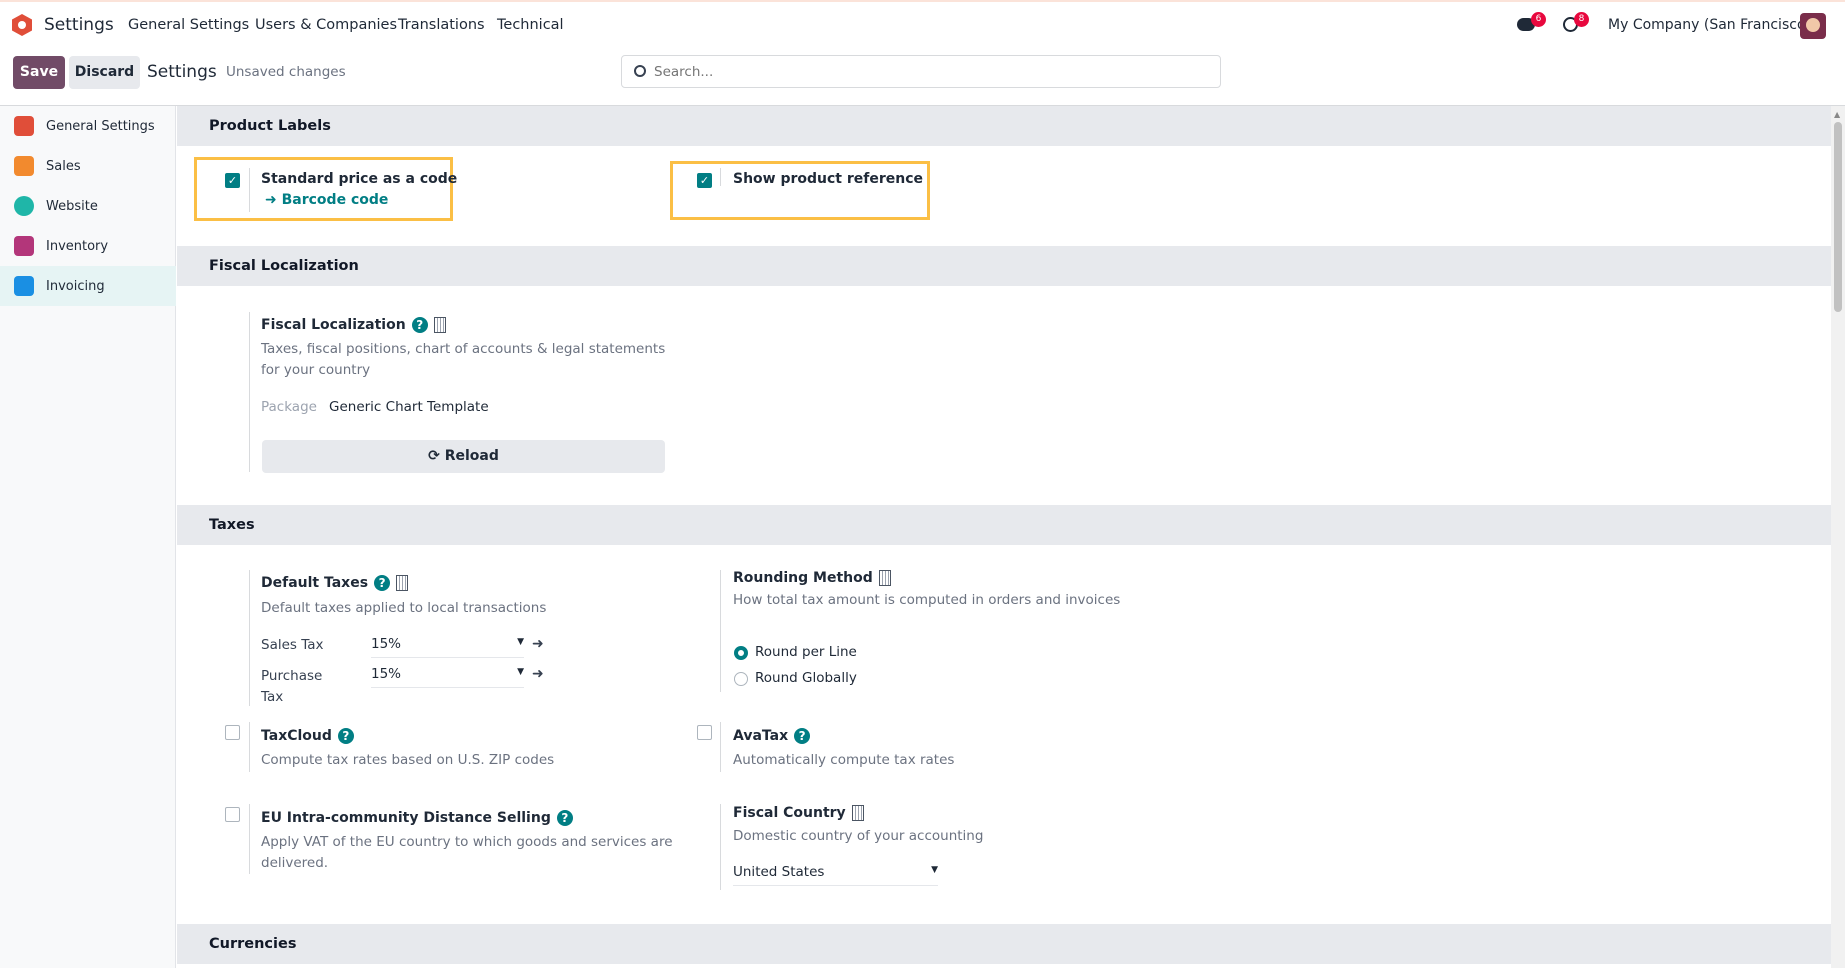 The image size is (1845, 968). What do you see at coordinates (1004, 126) in the screenshot?
I see `section-header-product-labels: Product Labels` at bounding box center [1004, 126].